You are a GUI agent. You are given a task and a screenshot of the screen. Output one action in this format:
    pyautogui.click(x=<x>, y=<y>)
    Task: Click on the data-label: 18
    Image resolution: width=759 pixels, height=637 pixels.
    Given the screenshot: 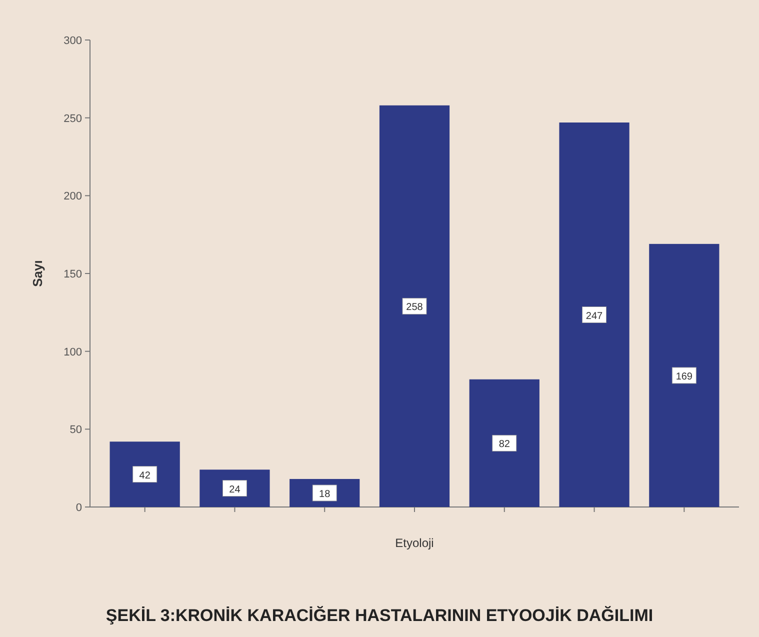 What is the action you would take?
    pyautogui.click(x=325, y=494)
    